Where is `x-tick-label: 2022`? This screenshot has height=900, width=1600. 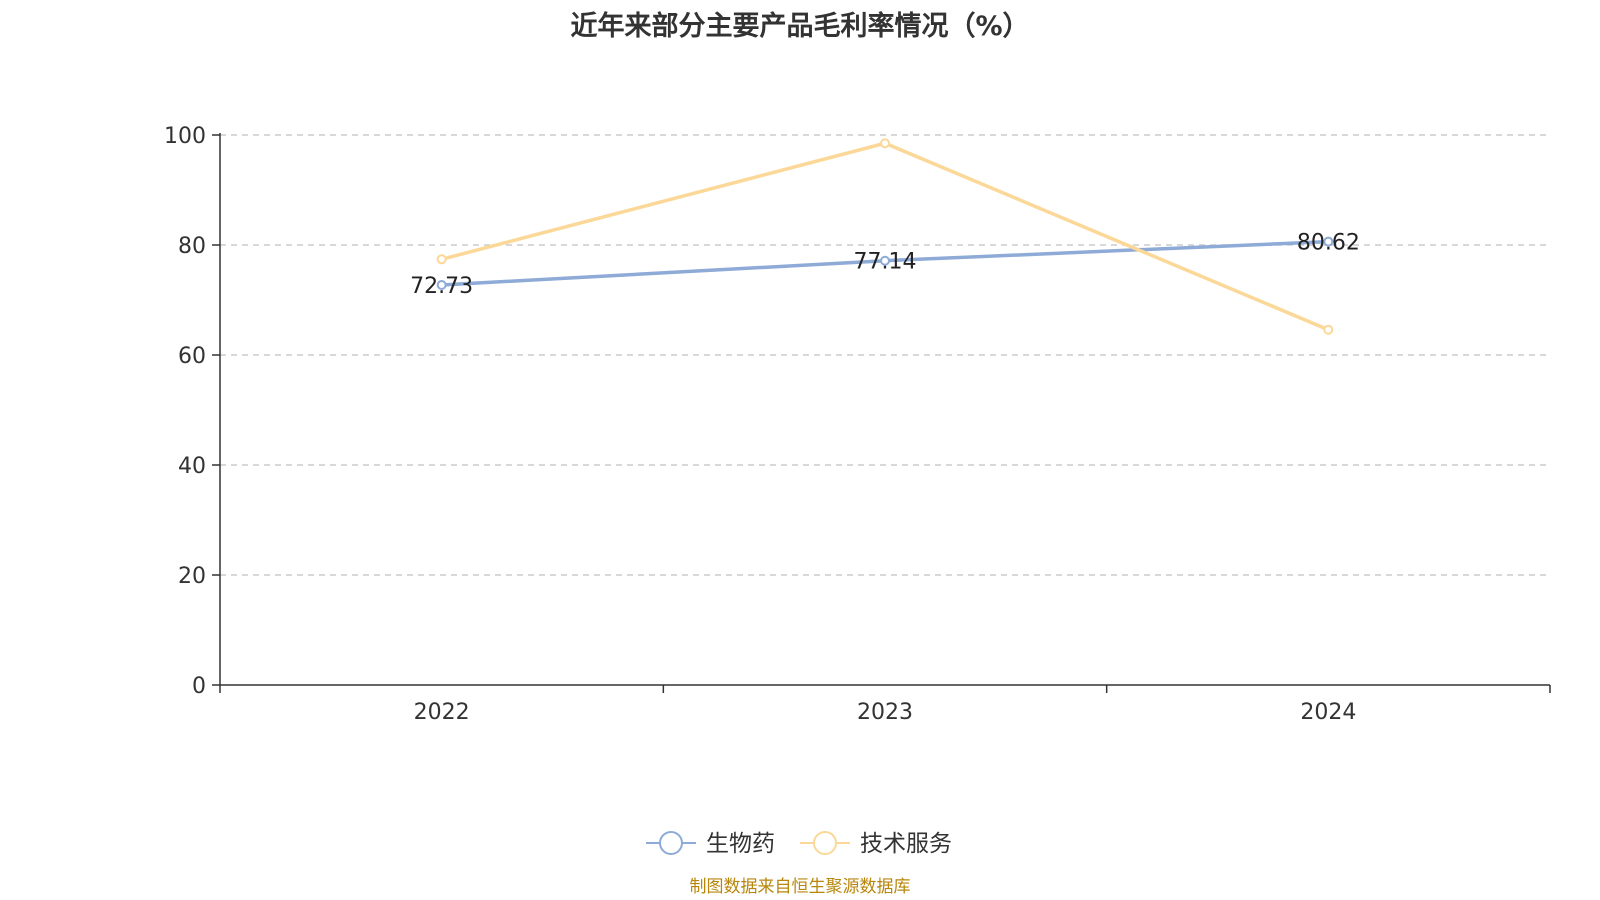
x-tick-label: 2022 is located at coordinates (442, 712).